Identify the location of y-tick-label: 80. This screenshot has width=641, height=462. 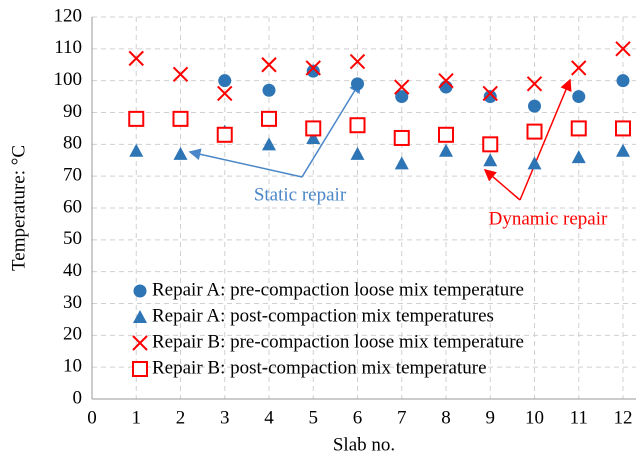
(72, 143).